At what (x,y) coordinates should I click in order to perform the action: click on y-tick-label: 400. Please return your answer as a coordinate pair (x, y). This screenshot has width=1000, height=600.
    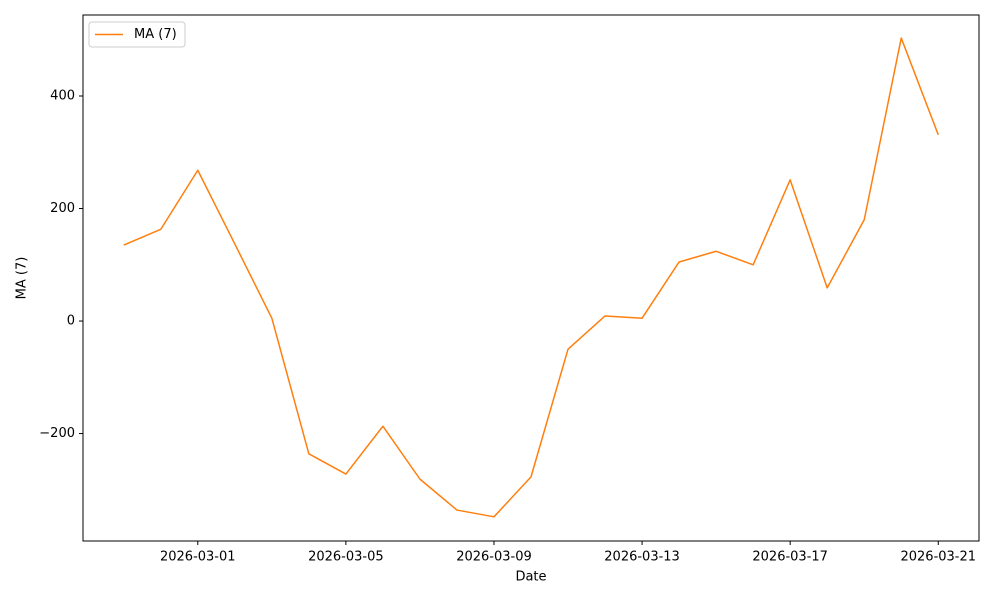
    Looking at the image, I should click on (62, 96).